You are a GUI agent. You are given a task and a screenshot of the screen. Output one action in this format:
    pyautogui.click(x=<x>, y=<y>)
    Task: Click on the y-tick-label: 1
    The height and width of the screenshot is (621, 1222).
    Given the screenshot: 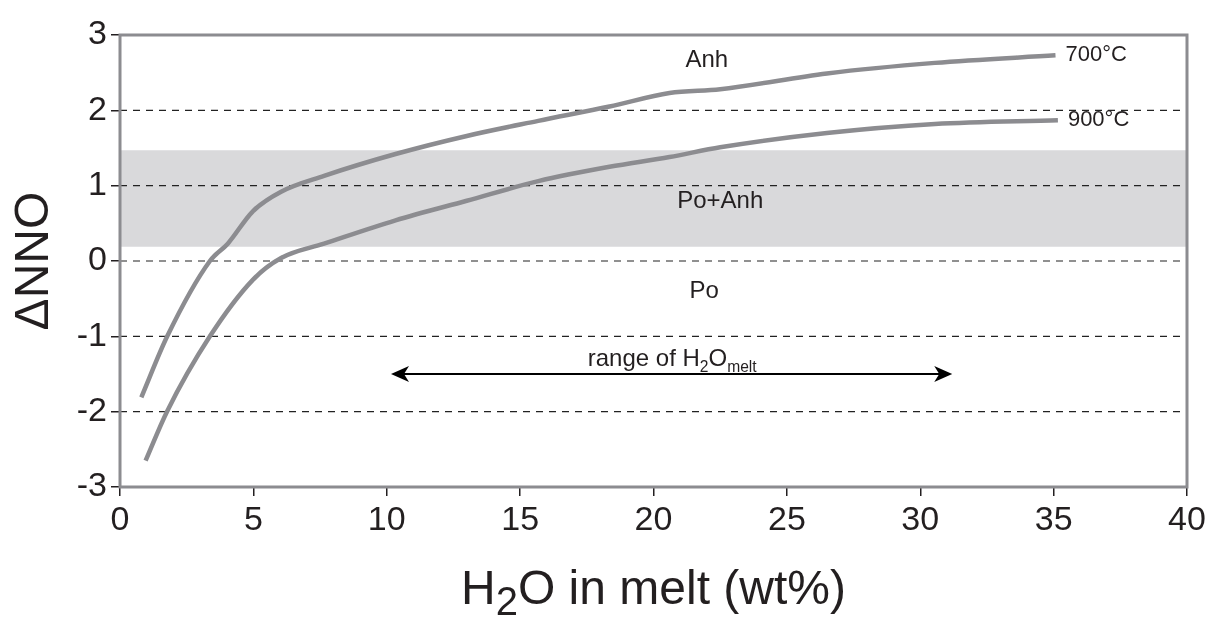 What is the action you would take?
    pyautogui.click(x=97, y=183)
    